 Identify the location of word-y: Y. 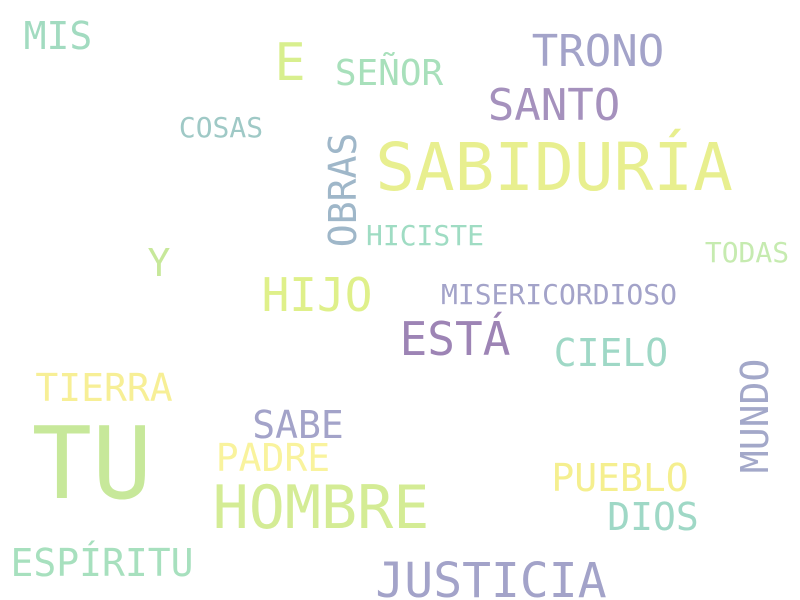
(159, 263).